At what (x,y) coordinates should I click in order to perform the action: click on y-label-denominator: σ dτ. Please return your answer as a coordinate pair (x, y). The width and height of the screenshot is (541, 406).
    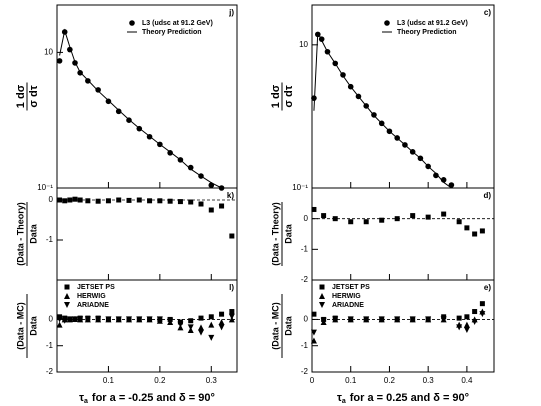
    Looking at the image, I should click on (34, 96).